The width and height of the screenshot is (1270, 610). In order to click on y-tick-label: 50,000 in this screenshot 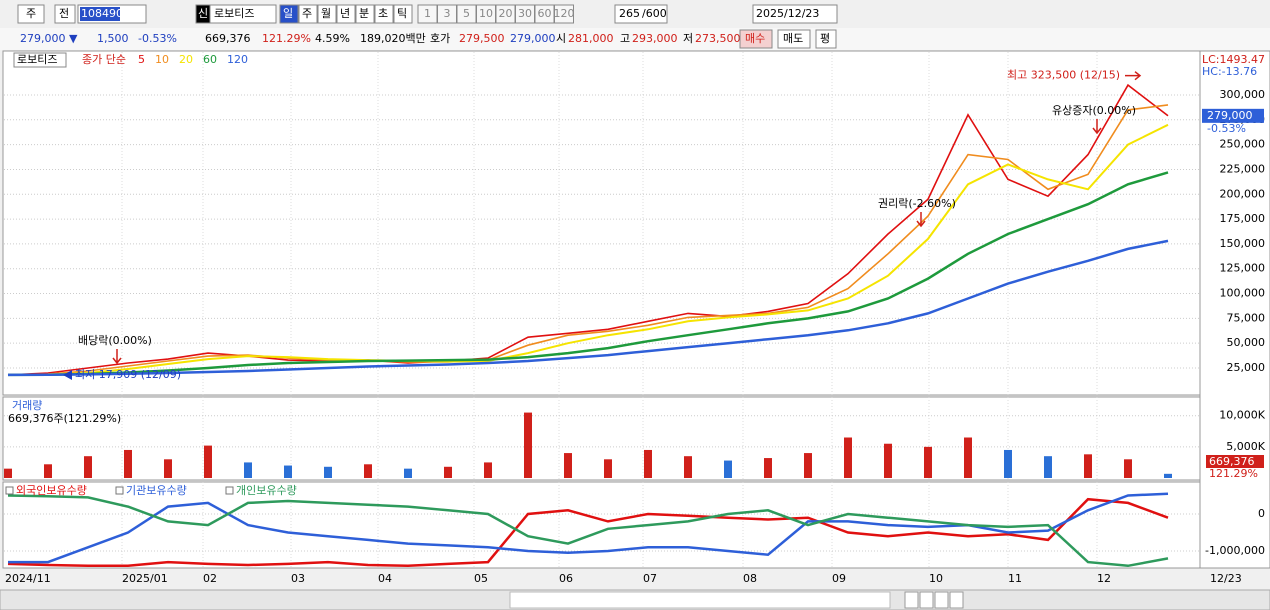, I will do `click(1246, 342)`.